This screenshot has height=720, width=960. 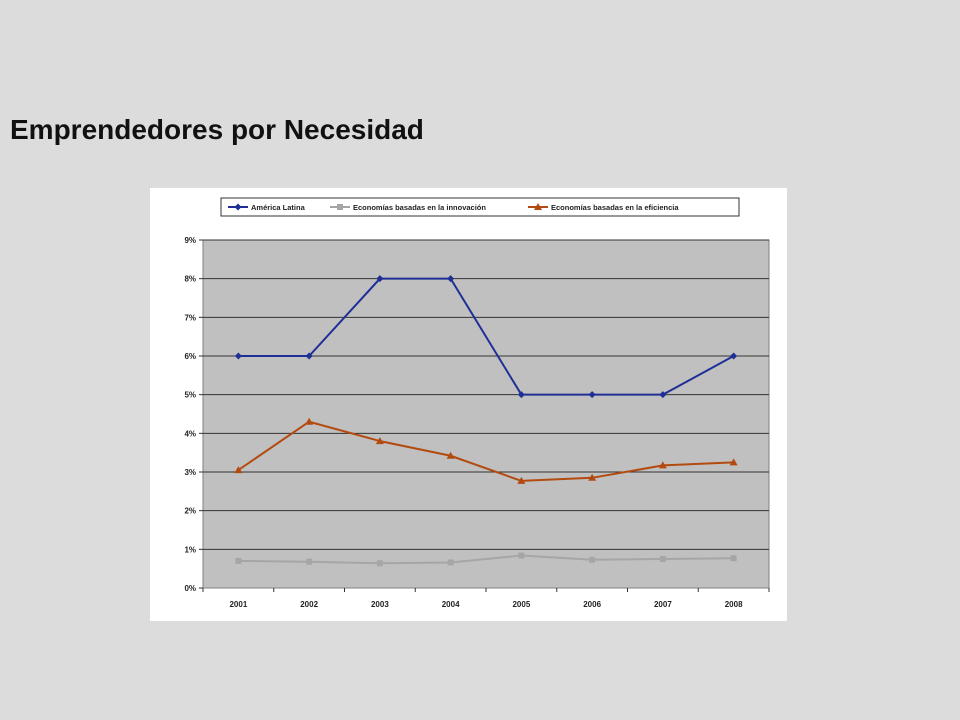 I want to click on x-tick-label: 2008, so click(x=734, y=604).